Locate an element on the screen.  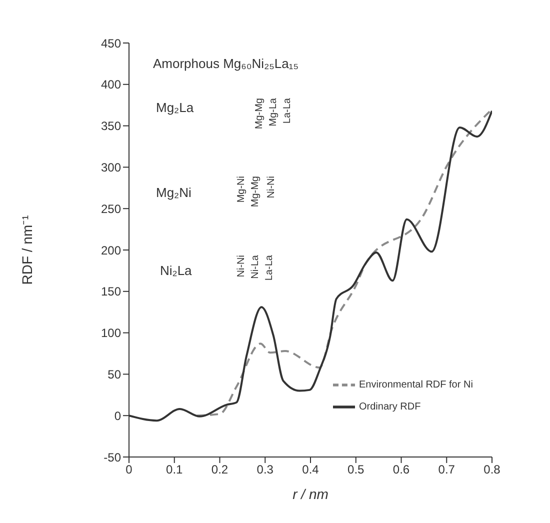
annotation: Ni-La is located at coordinates (255, 267).